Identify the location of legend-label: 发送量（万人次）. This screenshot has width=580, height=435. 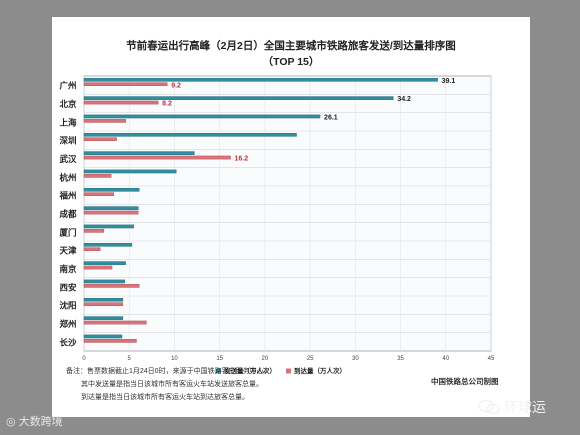
(249, 370).